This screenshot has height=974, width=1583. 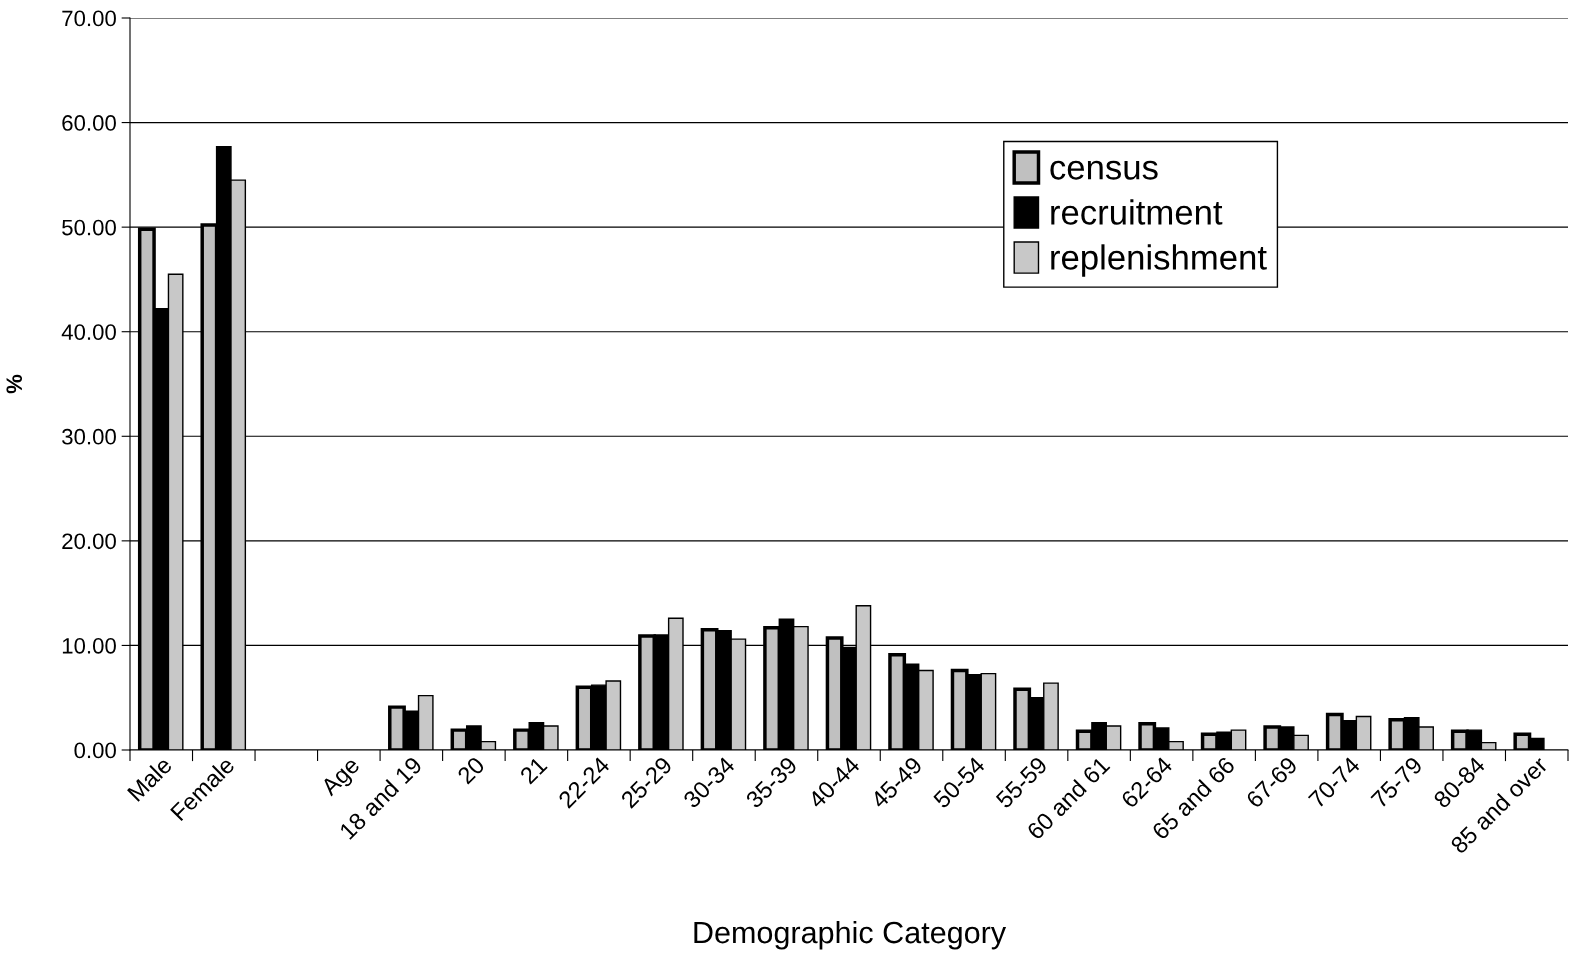 What do you see at coordinates (1159, 260) in the screenshot?
I see `legend-label: replenishment` at bounding box center [1159, 260].